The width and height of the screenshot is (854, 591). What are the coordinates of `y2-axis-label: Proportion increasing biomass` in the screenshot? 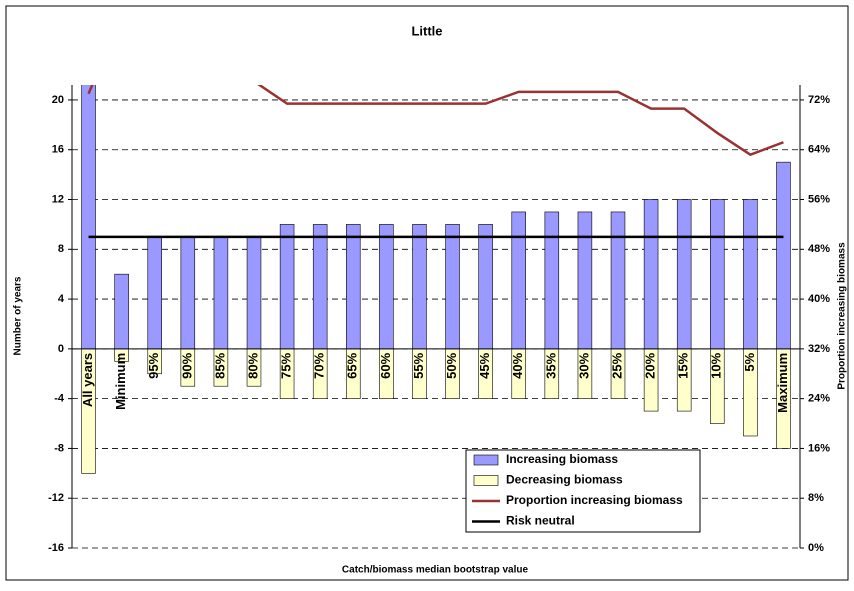 It's located at (842, 316).